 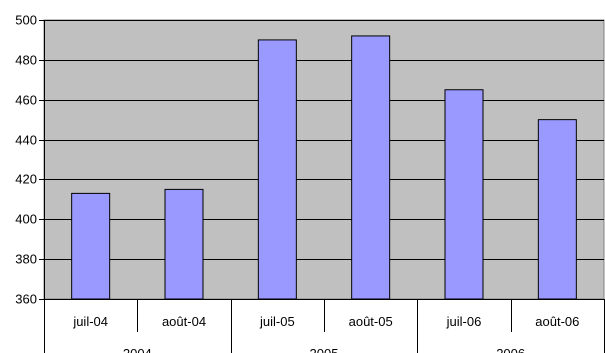 What do you see at coordinates (26, 259) in the screenshot?
I see `y-tick-label: 380` at bounding box center [26, 259].